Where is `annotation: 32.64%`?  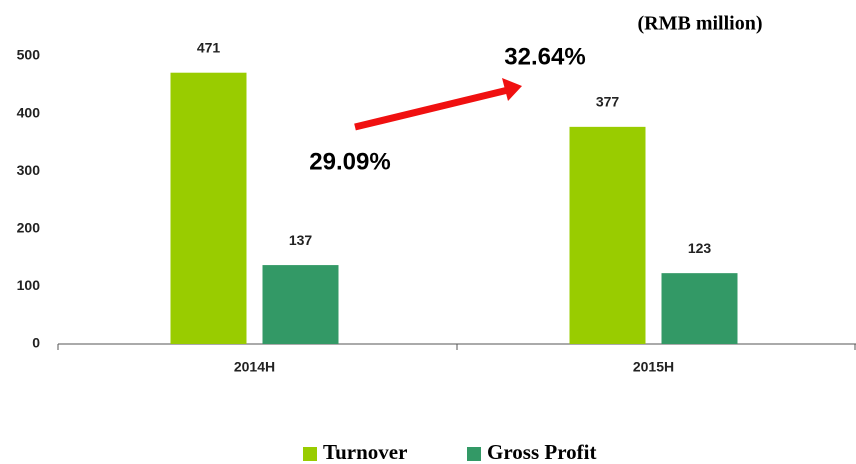
annotation: 32.64% is located at coordinates (544, 56).